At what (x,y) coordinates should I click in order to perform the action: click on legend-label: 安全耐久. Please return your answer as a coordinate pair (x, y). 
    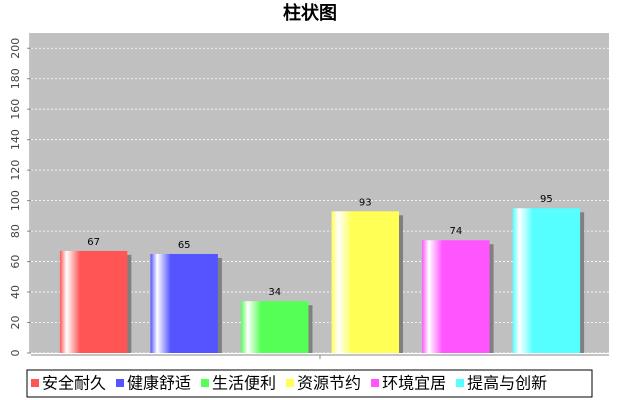
    Looking at the image, I should click on (74, 383).